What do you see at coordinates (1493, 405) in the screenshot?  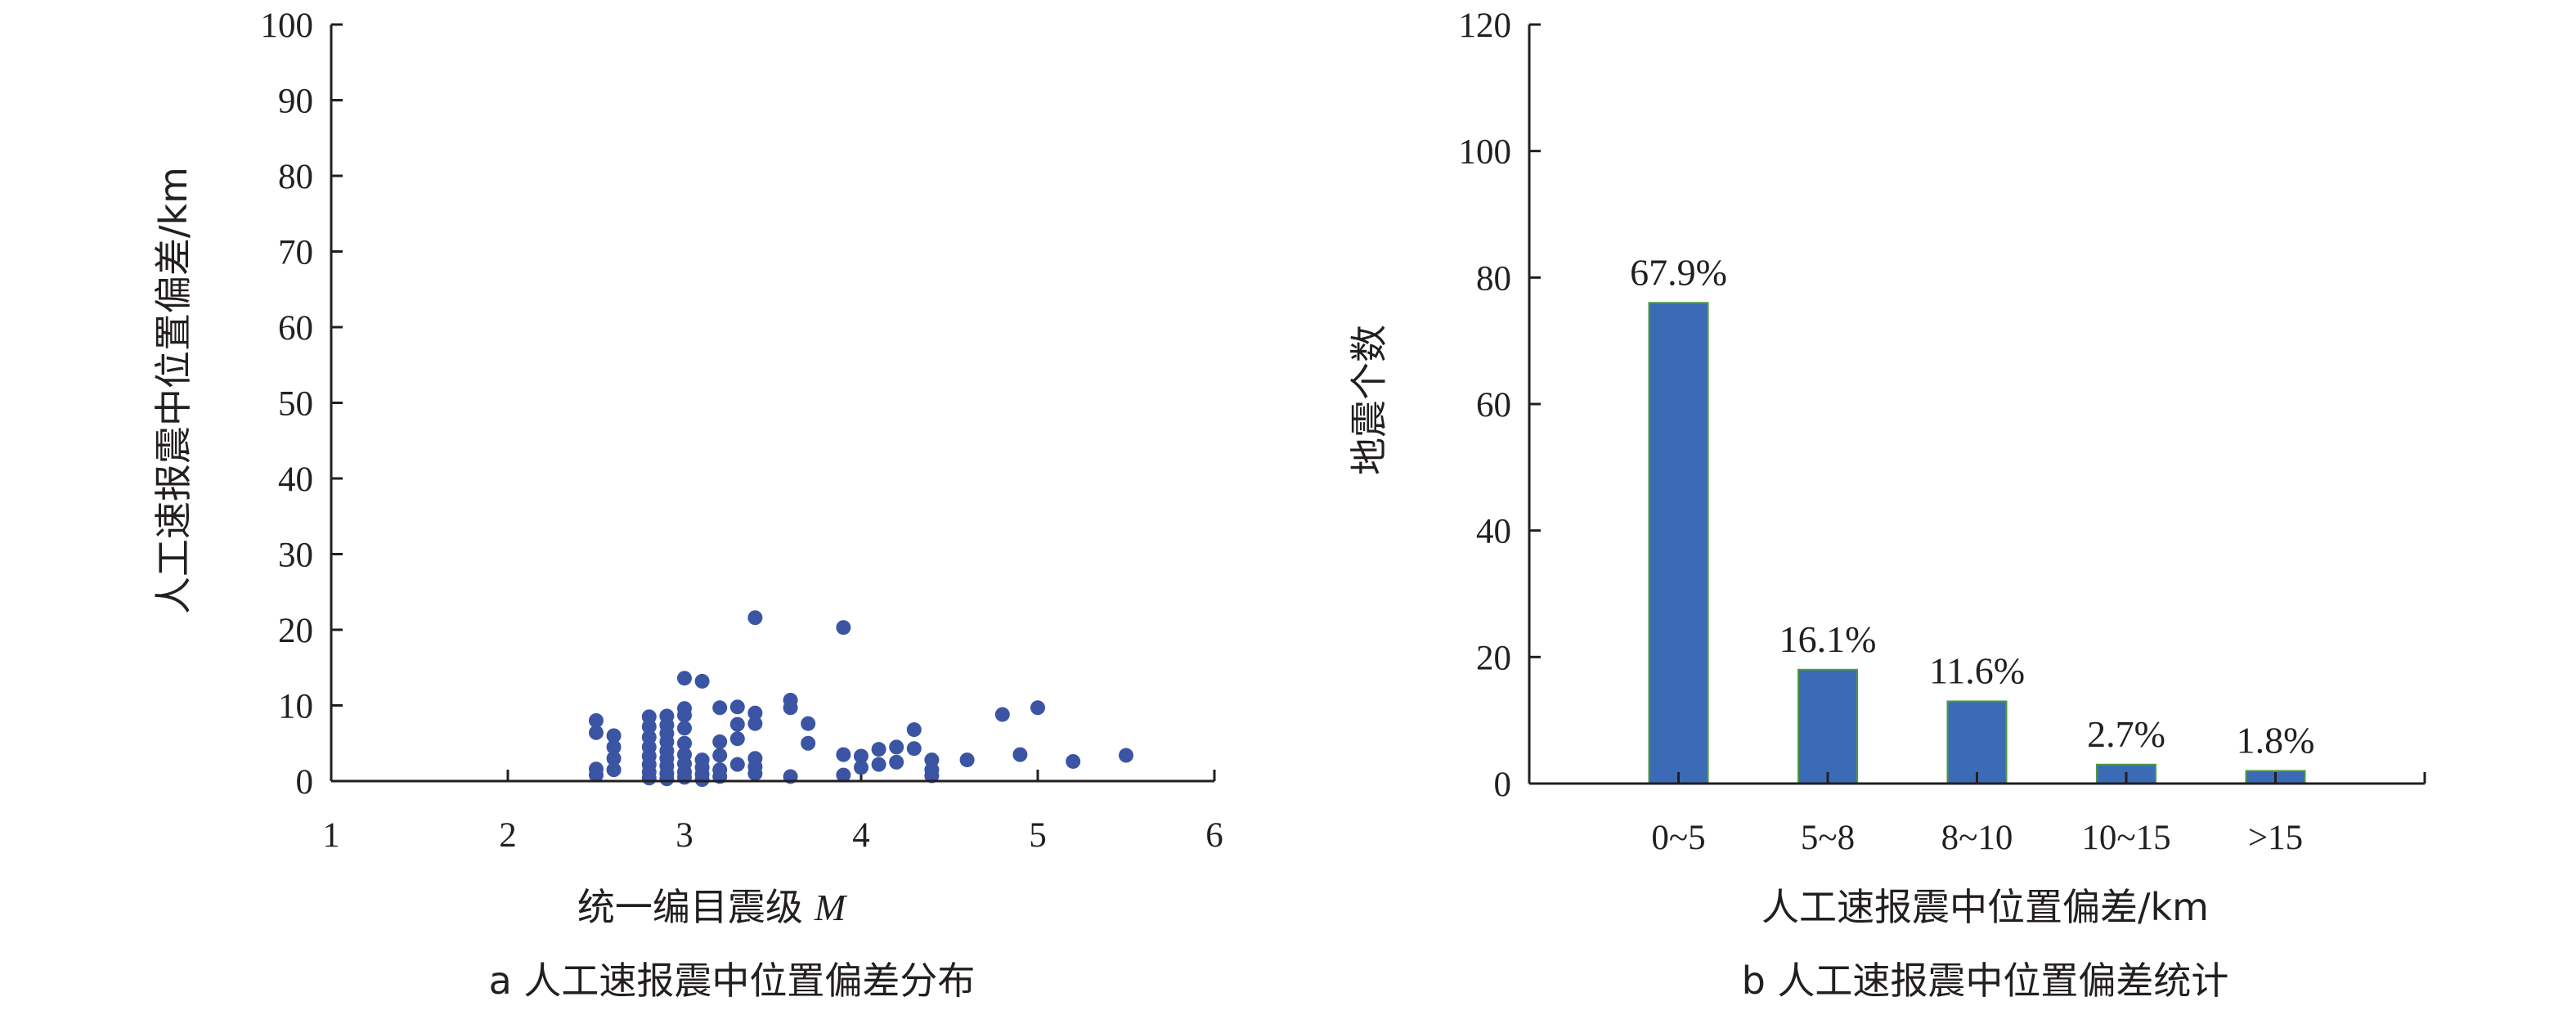 I see `bar-y-tick-label: 60` at bounding box center [1493, 405].